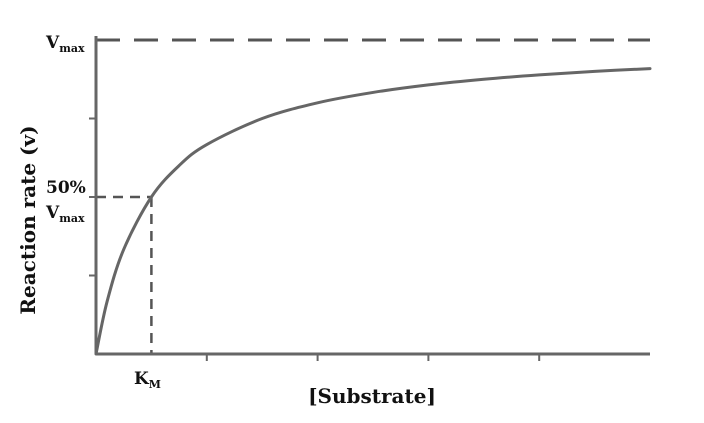  I want to click on half-vmax-label-line2: Vmax, so click(65, 214).